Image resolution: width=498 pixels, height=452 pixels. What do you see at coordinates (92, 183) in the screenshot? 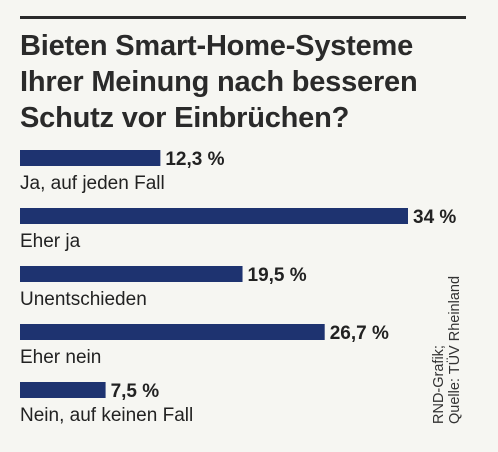
I see `category-label: Ja, auf jeden Fall` at bounding box center [92, 183].